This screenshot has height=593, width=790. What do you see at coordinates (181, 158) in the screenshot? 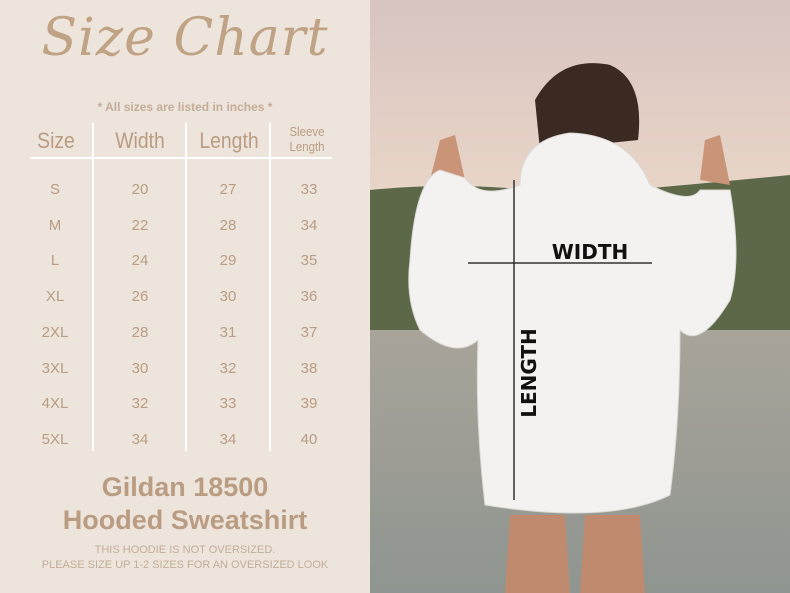
I see `header-divider` at bounding box center [181, 158].